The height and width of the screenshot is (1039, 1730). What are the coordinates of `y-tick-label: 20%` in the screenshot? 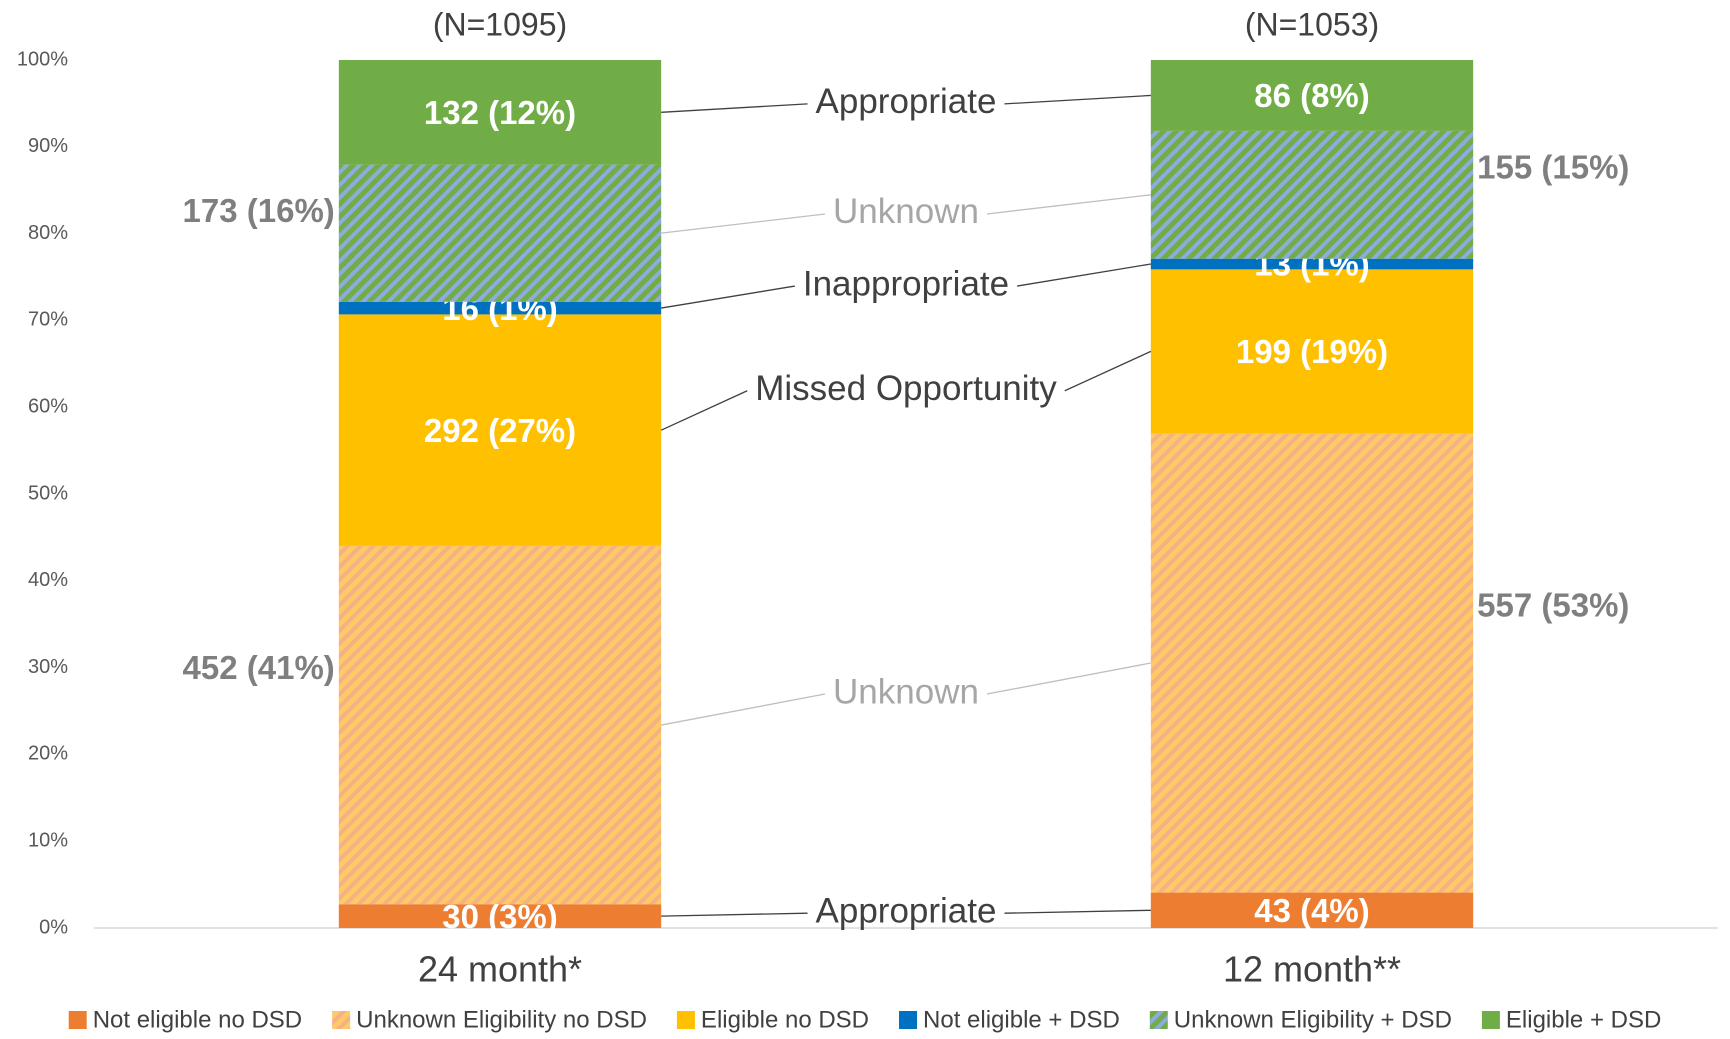 It's located at (48, 754).